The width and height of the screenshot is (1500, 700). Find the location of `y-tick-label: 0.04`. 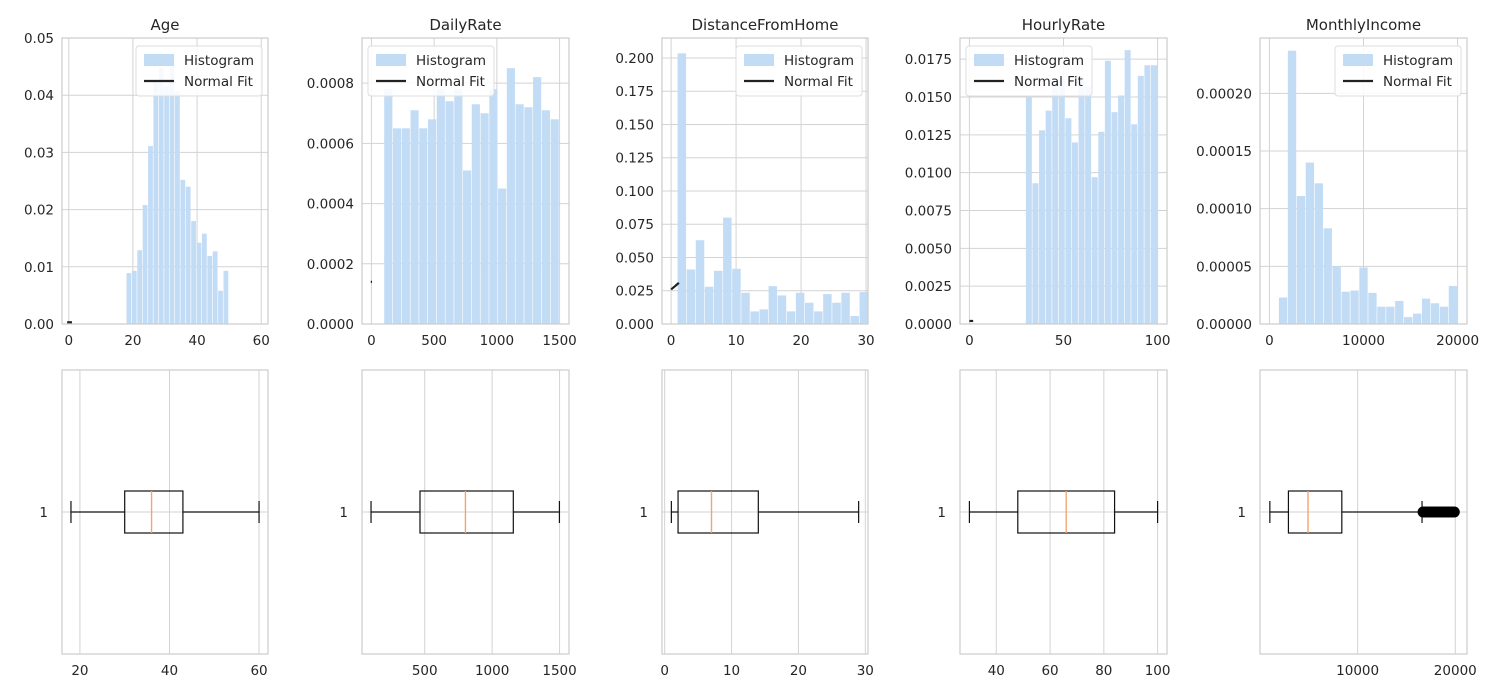

y-tick-label: 0.04 is located at coordinates (39, 96).